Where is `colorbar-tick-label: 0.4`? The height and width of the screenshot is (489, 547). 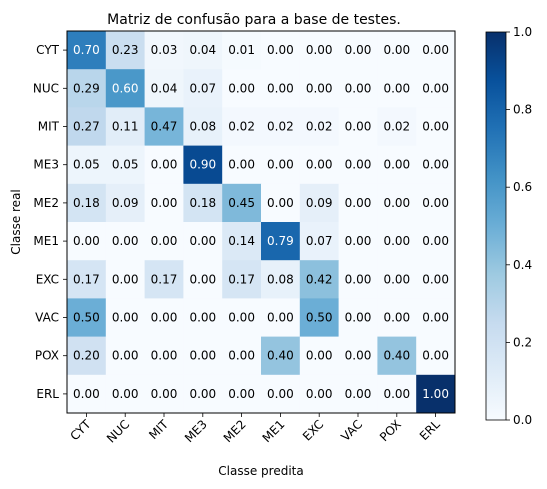 colorbar-tick-label: 0.4 is located at coordinates (522, 265).